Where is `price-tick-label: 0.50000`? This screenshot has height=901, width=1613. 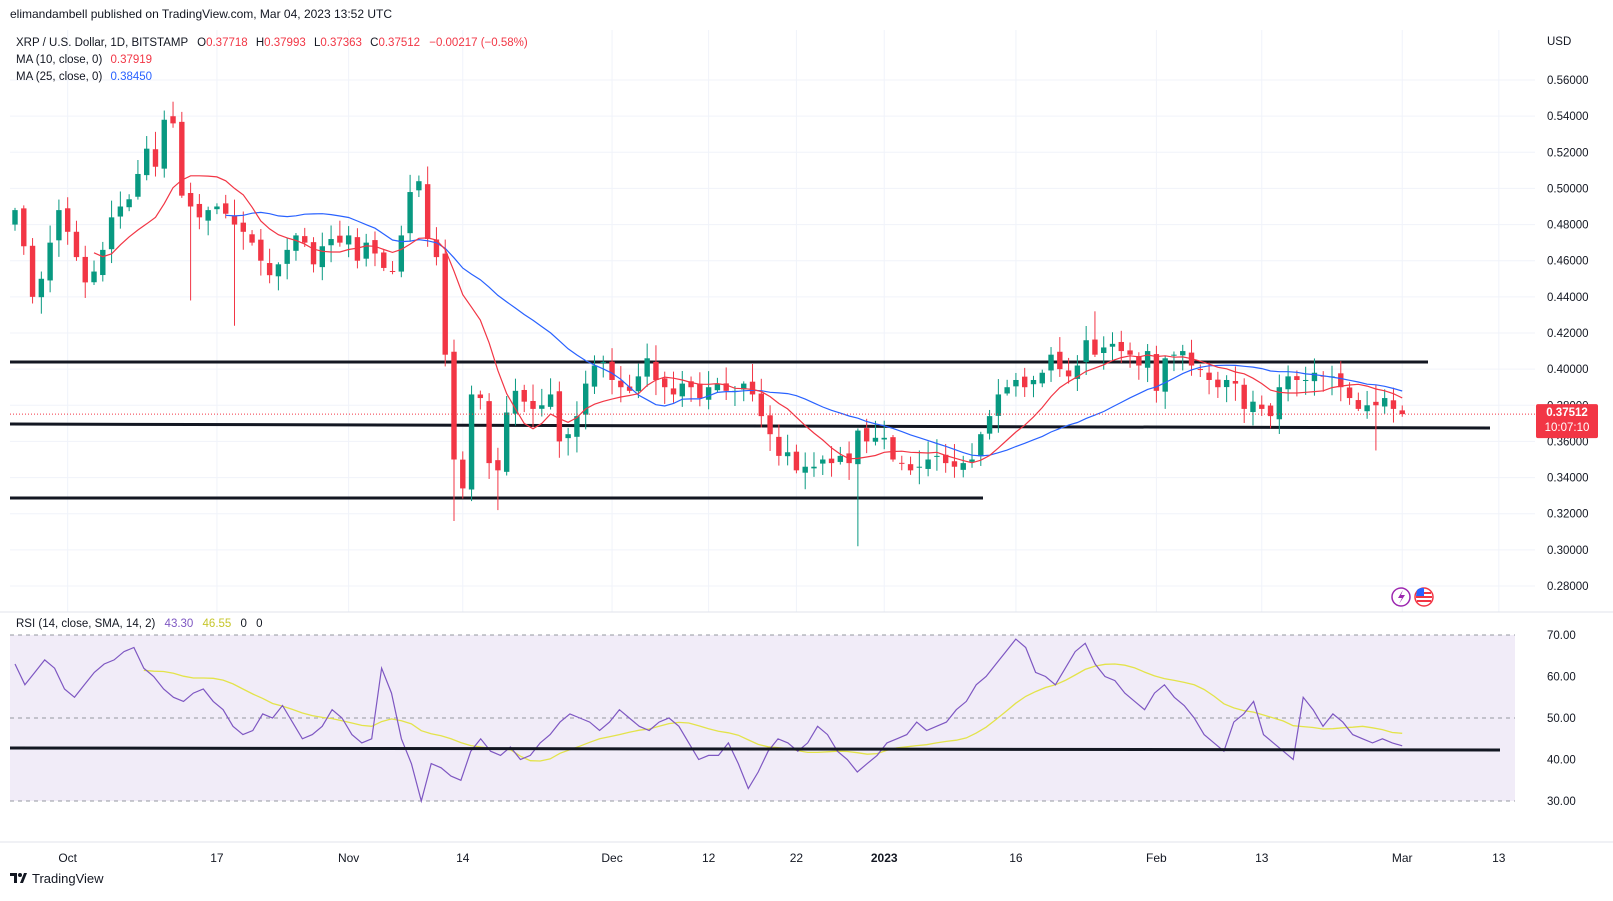 price-tick-label: 0.50000 is located at coordinates (1568, 189).